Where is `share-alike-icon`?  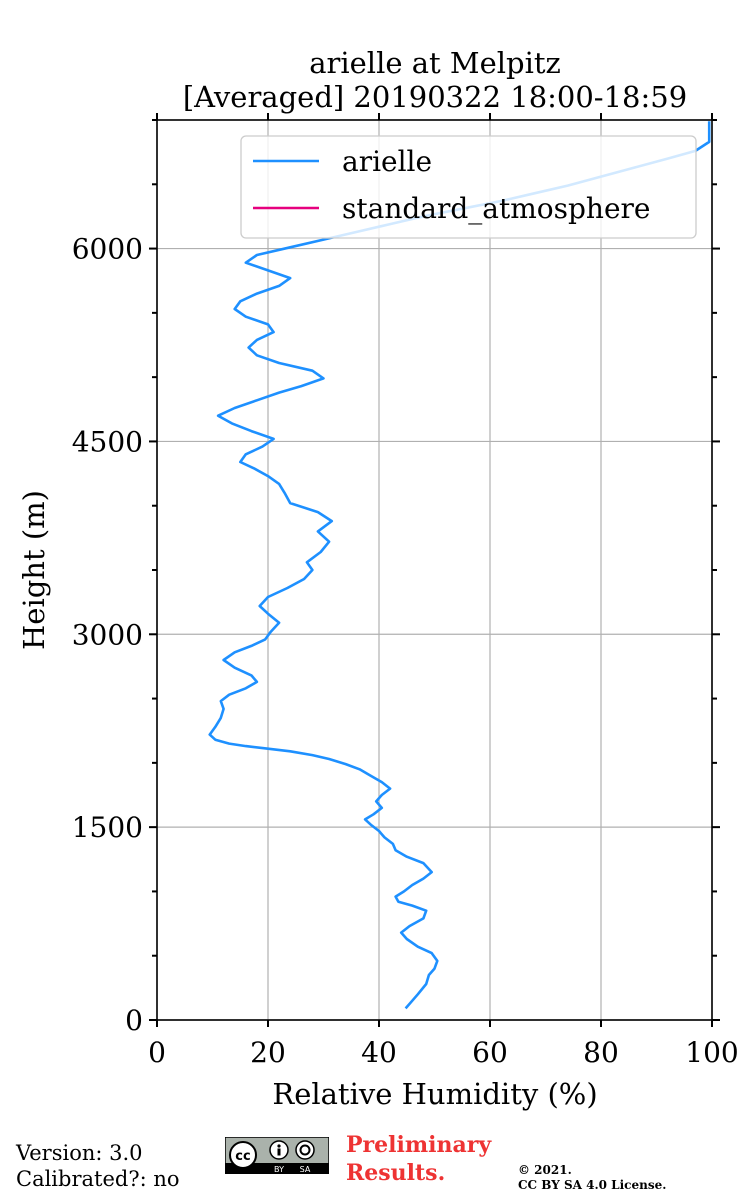
share-alike-icon is located at coordinates (305, 1150).